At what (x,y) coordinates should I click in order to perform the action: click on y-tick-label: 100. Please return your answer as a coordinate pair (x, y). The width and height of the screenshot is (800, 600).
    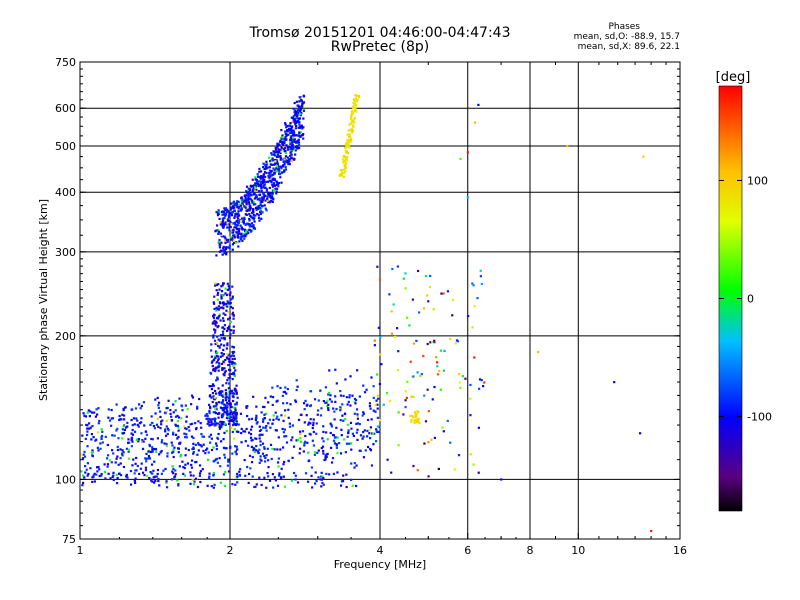
    Looking at the image, I should click on (65, 479).